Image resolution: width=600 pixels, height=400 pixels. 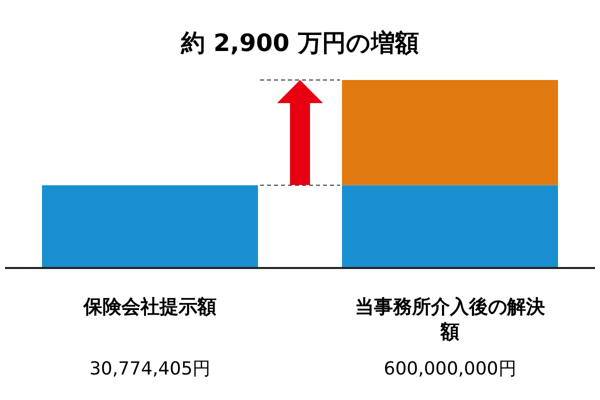 I want to click on x-tick-label: 当事務所介入後の解決額, so click(x=450, y=319).